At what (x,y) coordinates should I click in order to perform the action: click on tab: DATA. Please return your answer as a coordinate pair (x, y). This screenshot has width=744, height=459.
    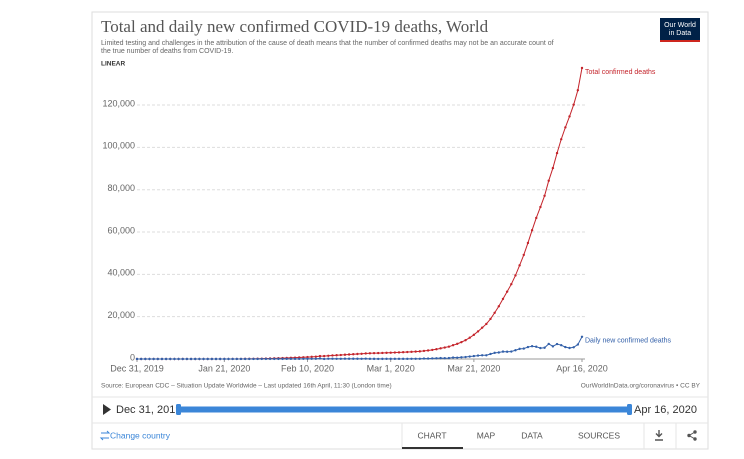
    Looking at the image, I should click on (532, 435).